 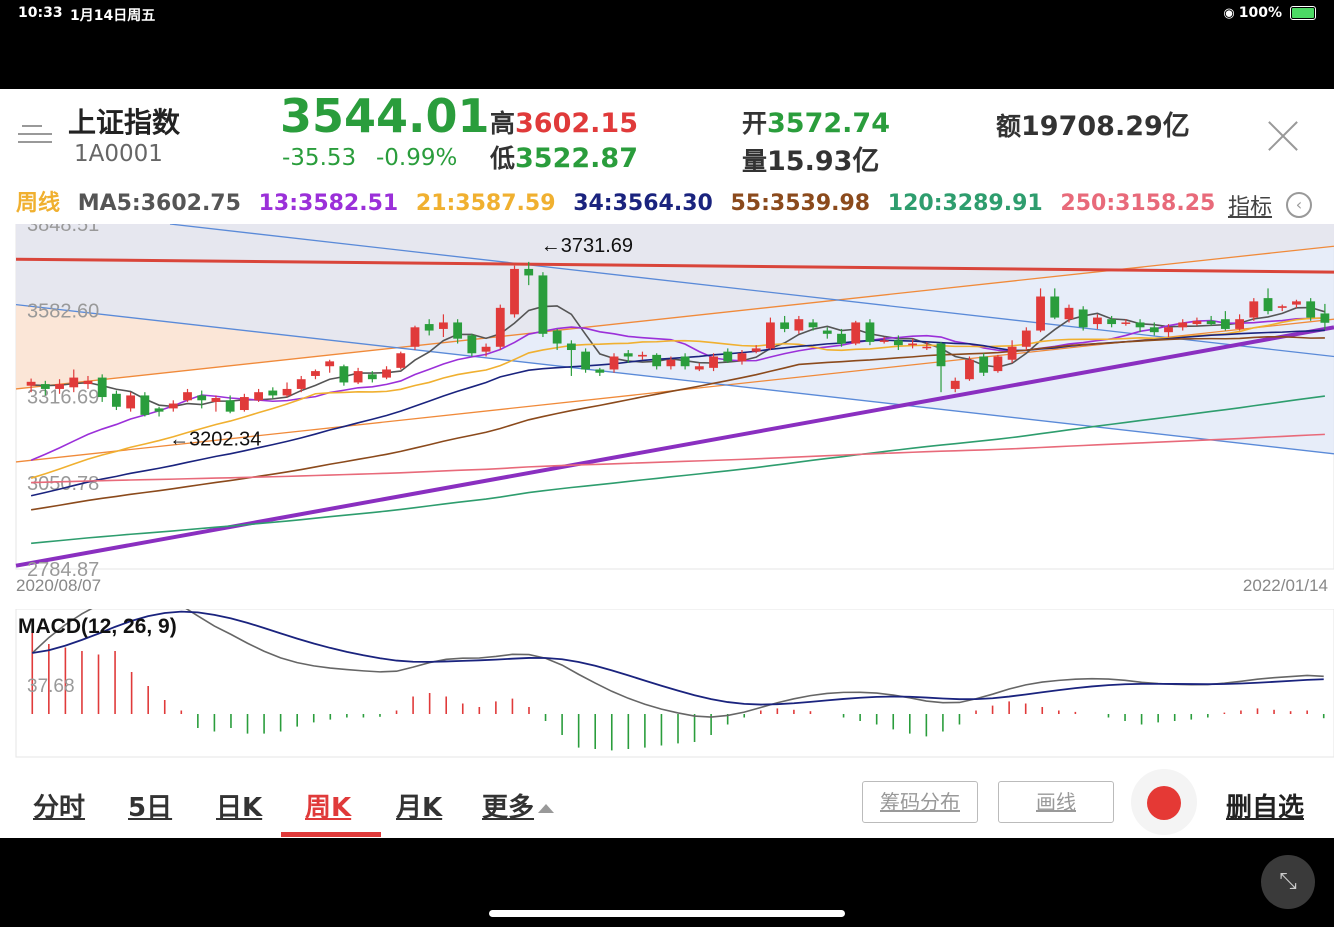 What do you see at coordinates (113, 16) in the screenshot?
I see `date: 1月14日周五` at bounding box center [113, 16].